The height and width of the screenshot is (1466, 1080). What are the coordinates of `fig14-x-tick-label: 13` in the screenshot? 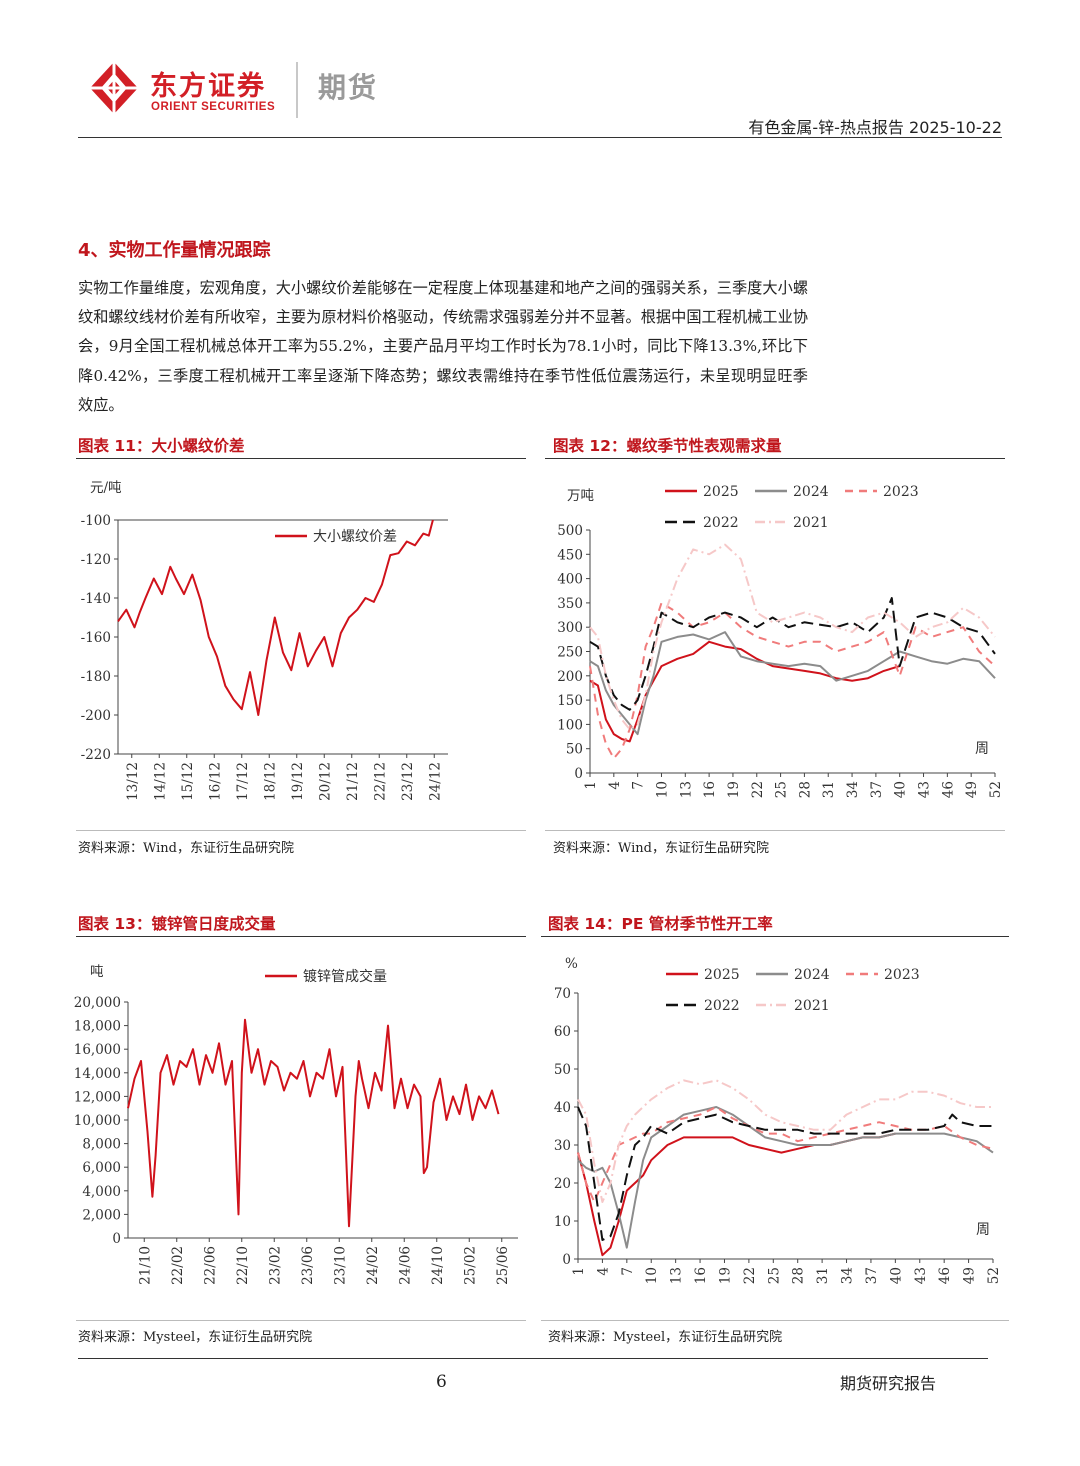 It's located at (677, 1275).